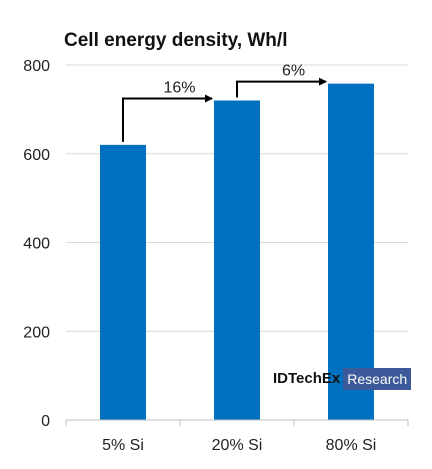 The height and width of the screenshot is (469, 432). What do you see at coordinates (351, 445) in the screenshot?
I see `x-tick-label: 80% Si` at bounding box center [351, 445].